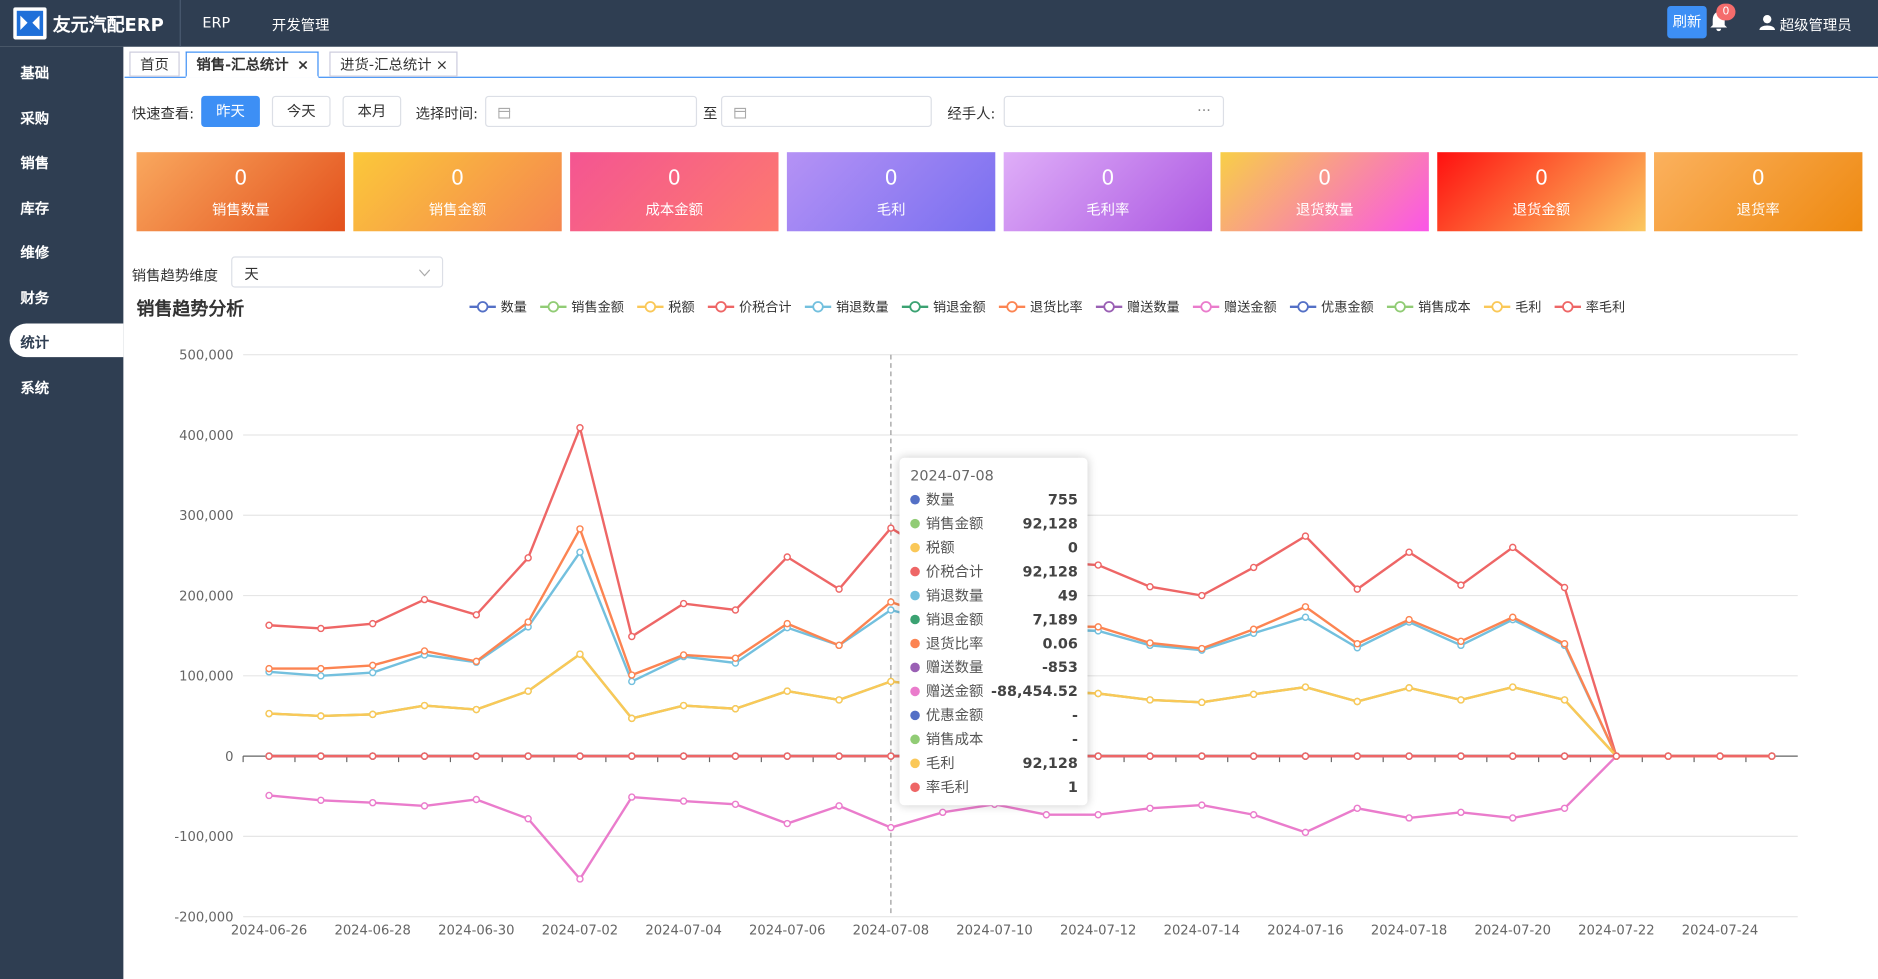 This screenshot has height=979, width=1878. What do you see at coordinates (954, 643) in the screenshot?
I see `tooltip-name: 退货比率` at bounding box center [954, 643].